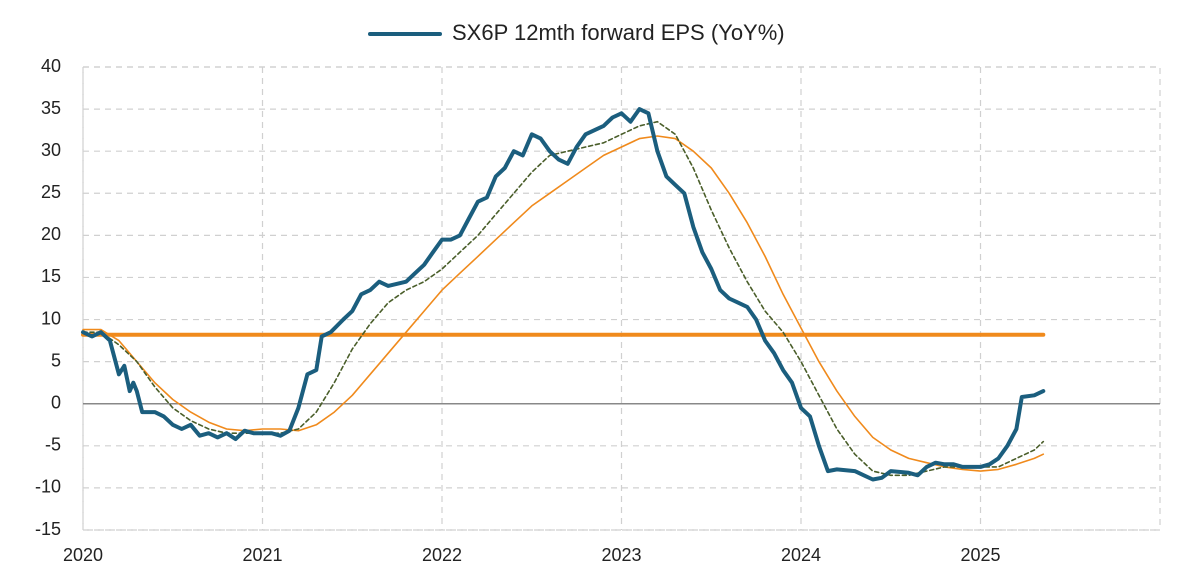 This screenshot has height=588, width=1200. Describe the element at coordinates (83, 555) in the screenshot. I see `x-tick-label: 2020` at that location.